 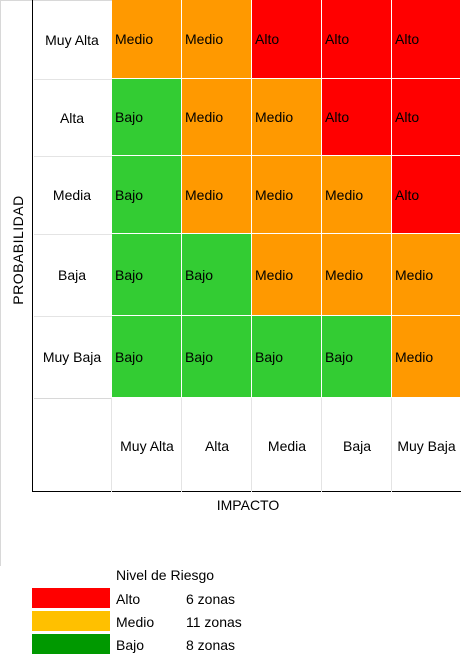 What do you see at coordinates (71, 598) in the screenshot?
I see `legend-swatch-alto` at bounding box center [71, 598].